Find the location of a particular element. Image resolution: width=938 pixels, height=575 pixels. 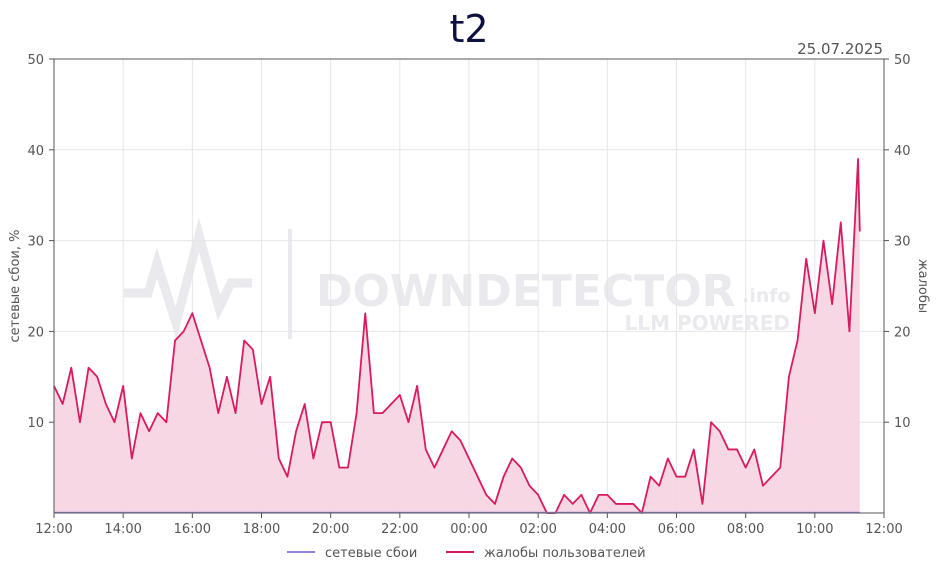

x-tick-label: 06:00 is located at coordinates (676, 529).